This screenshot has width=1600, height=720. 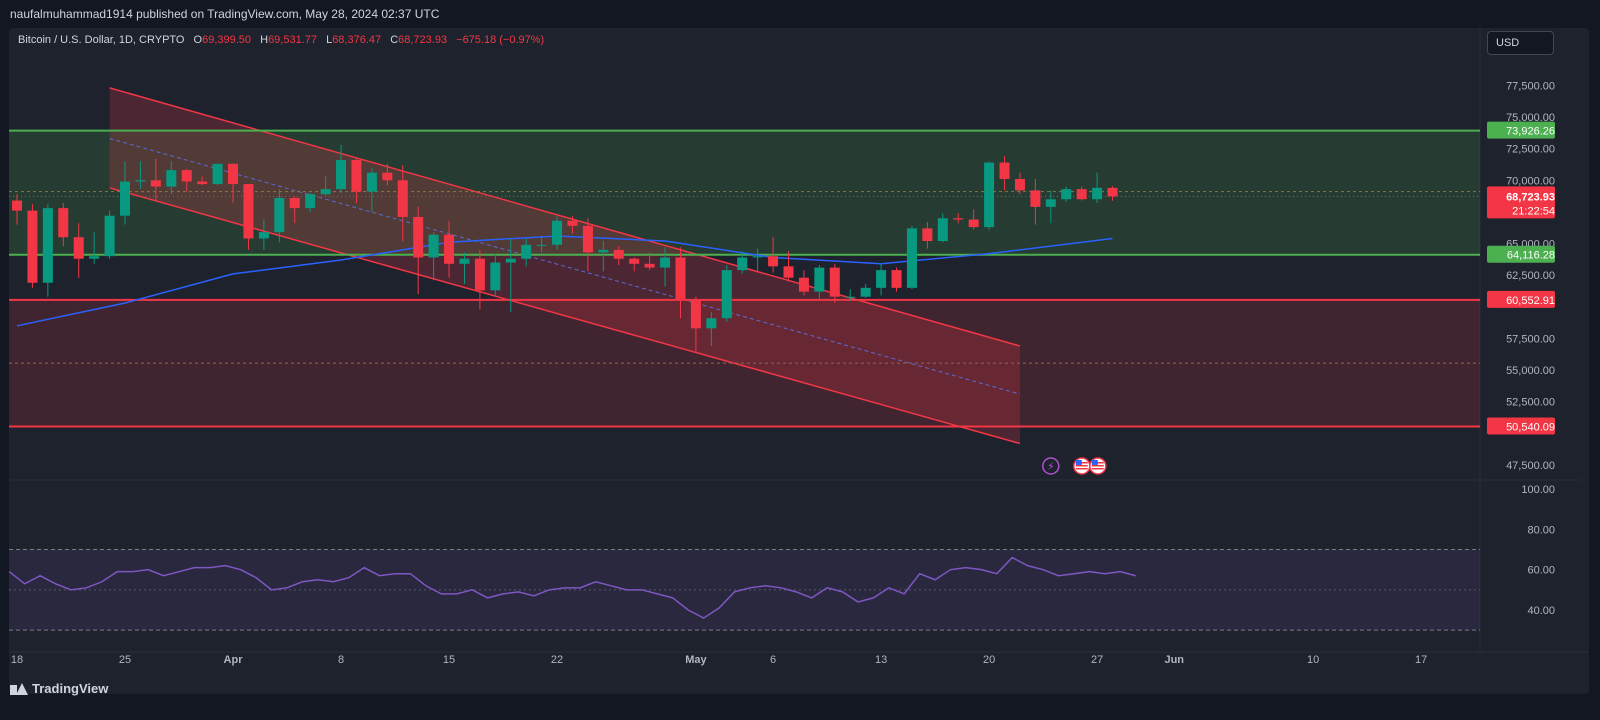 What do you see at coordinates (1541, 571) in the screenshot?
I see `rsi-tick-label: 60.00` at bounding box center [1541, 571].